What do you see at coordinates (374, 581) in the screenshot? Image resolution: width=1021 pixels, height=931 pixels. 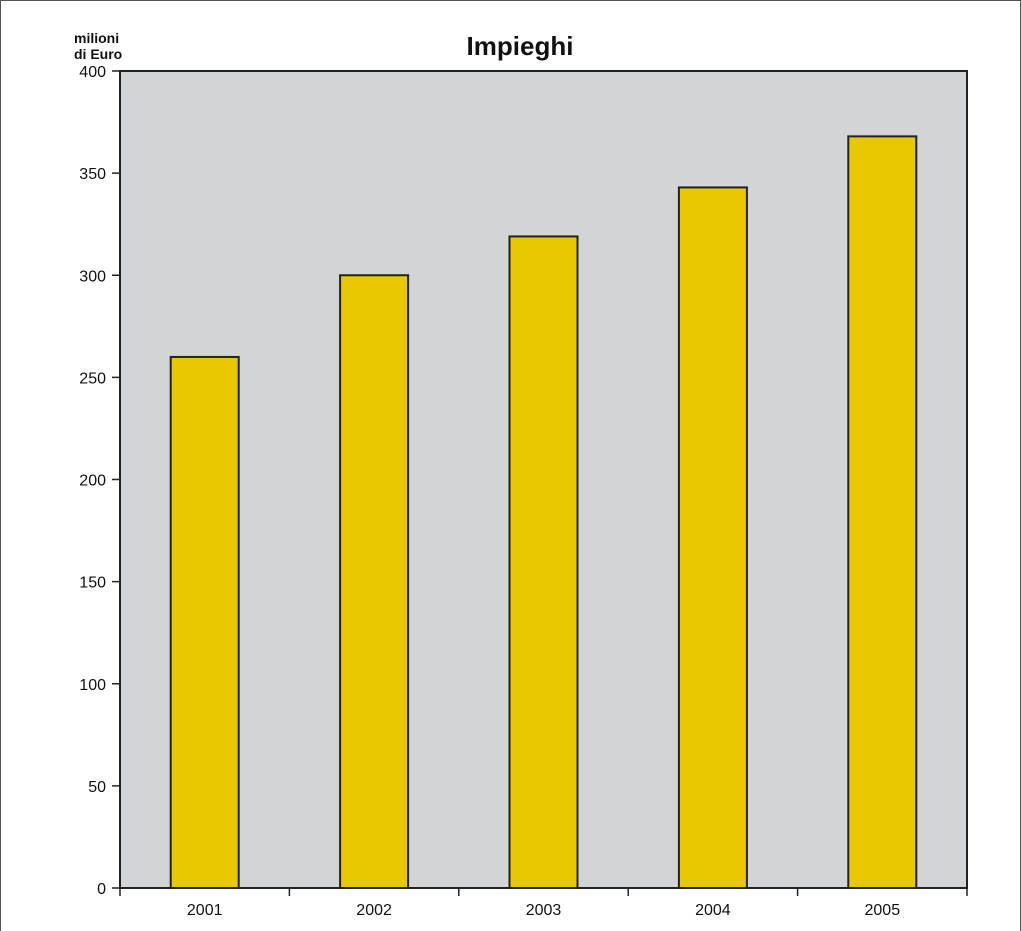 I see `bar-2002` at bounding box center [374, 581].